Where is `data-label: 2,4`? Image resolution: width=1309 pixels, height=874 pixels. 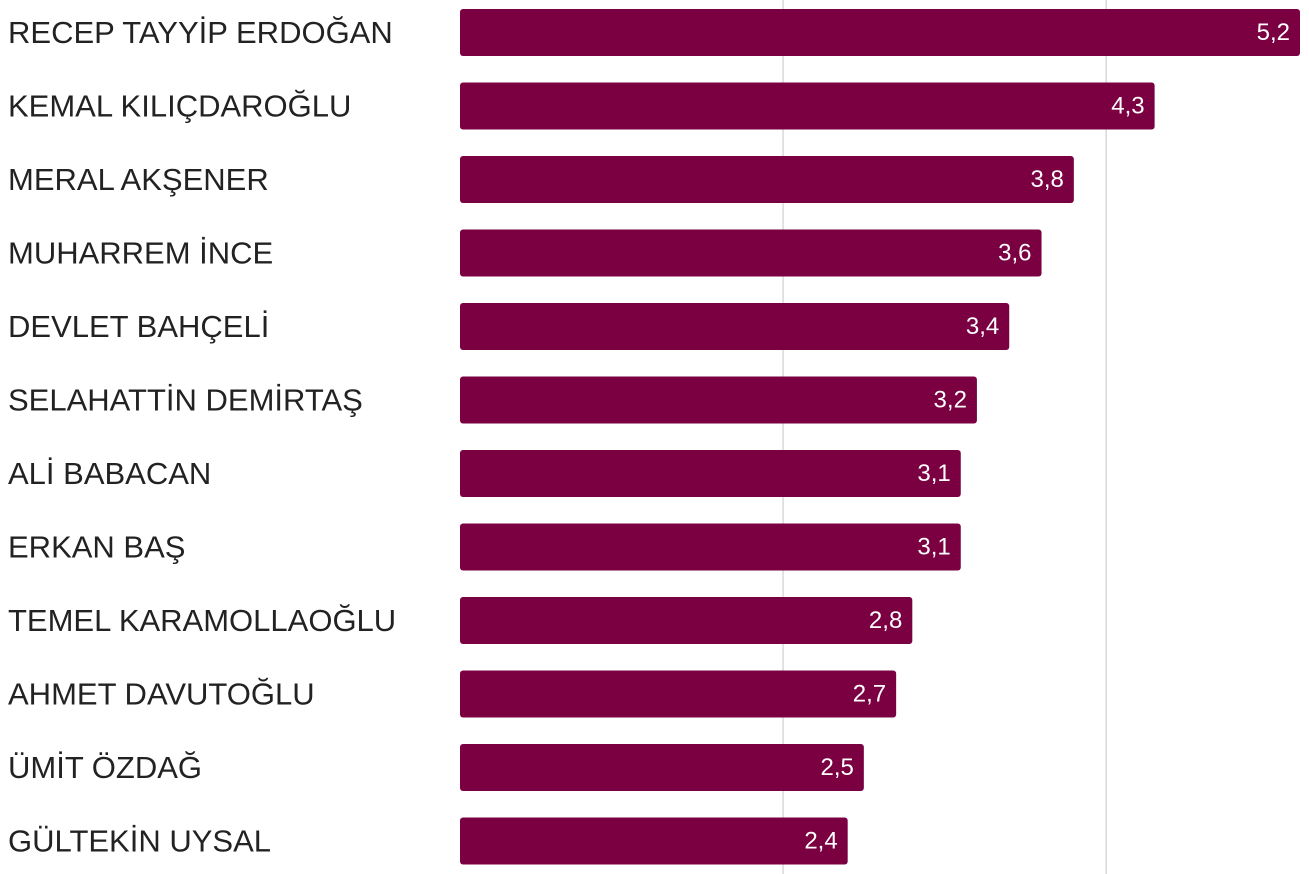 data-label: 2,4 is located at coordinates (820, 841).